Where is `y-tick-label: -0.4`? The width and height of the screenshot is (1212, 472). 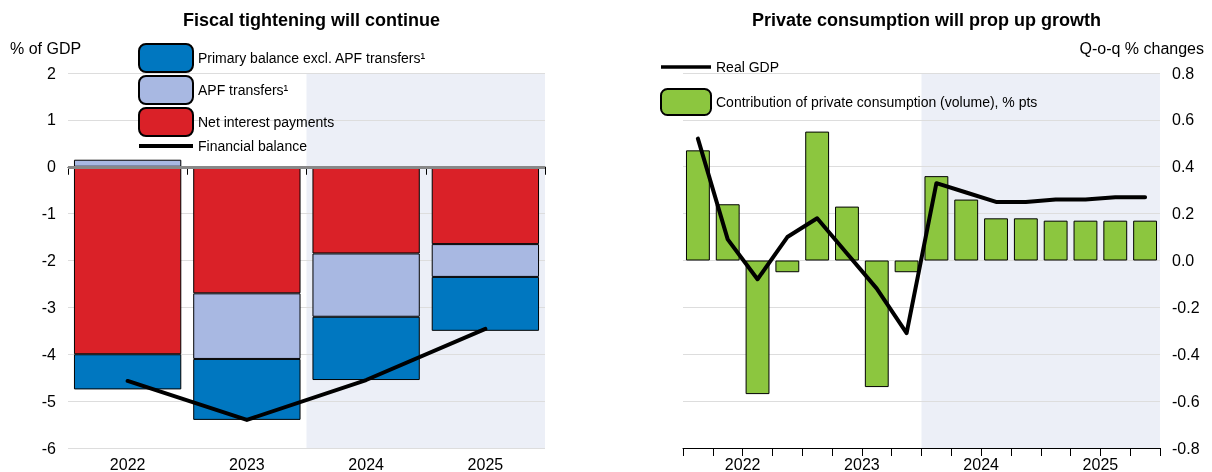
y-tick-label: -0.4 is located at coordinates (1186, 354).